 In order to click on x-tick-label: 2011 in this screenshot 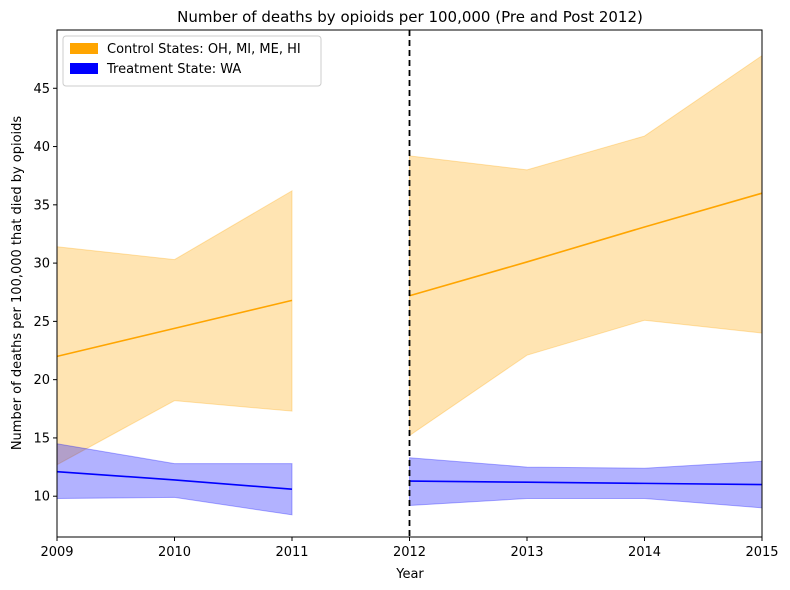, I will do `click(291, 552)`.